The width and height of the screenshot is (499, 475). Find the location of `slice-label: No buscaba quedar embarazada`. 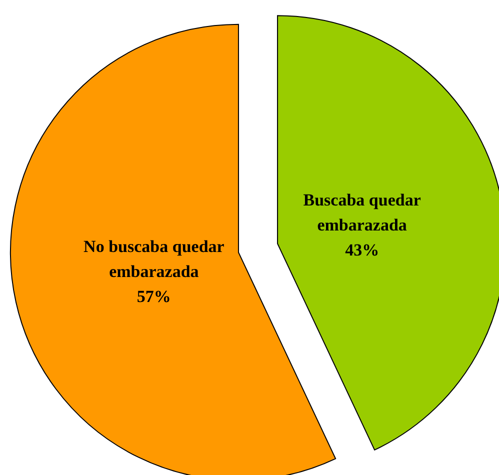

slice-label: No buscaba quedar embarazada is located at coordinates (154, 259).